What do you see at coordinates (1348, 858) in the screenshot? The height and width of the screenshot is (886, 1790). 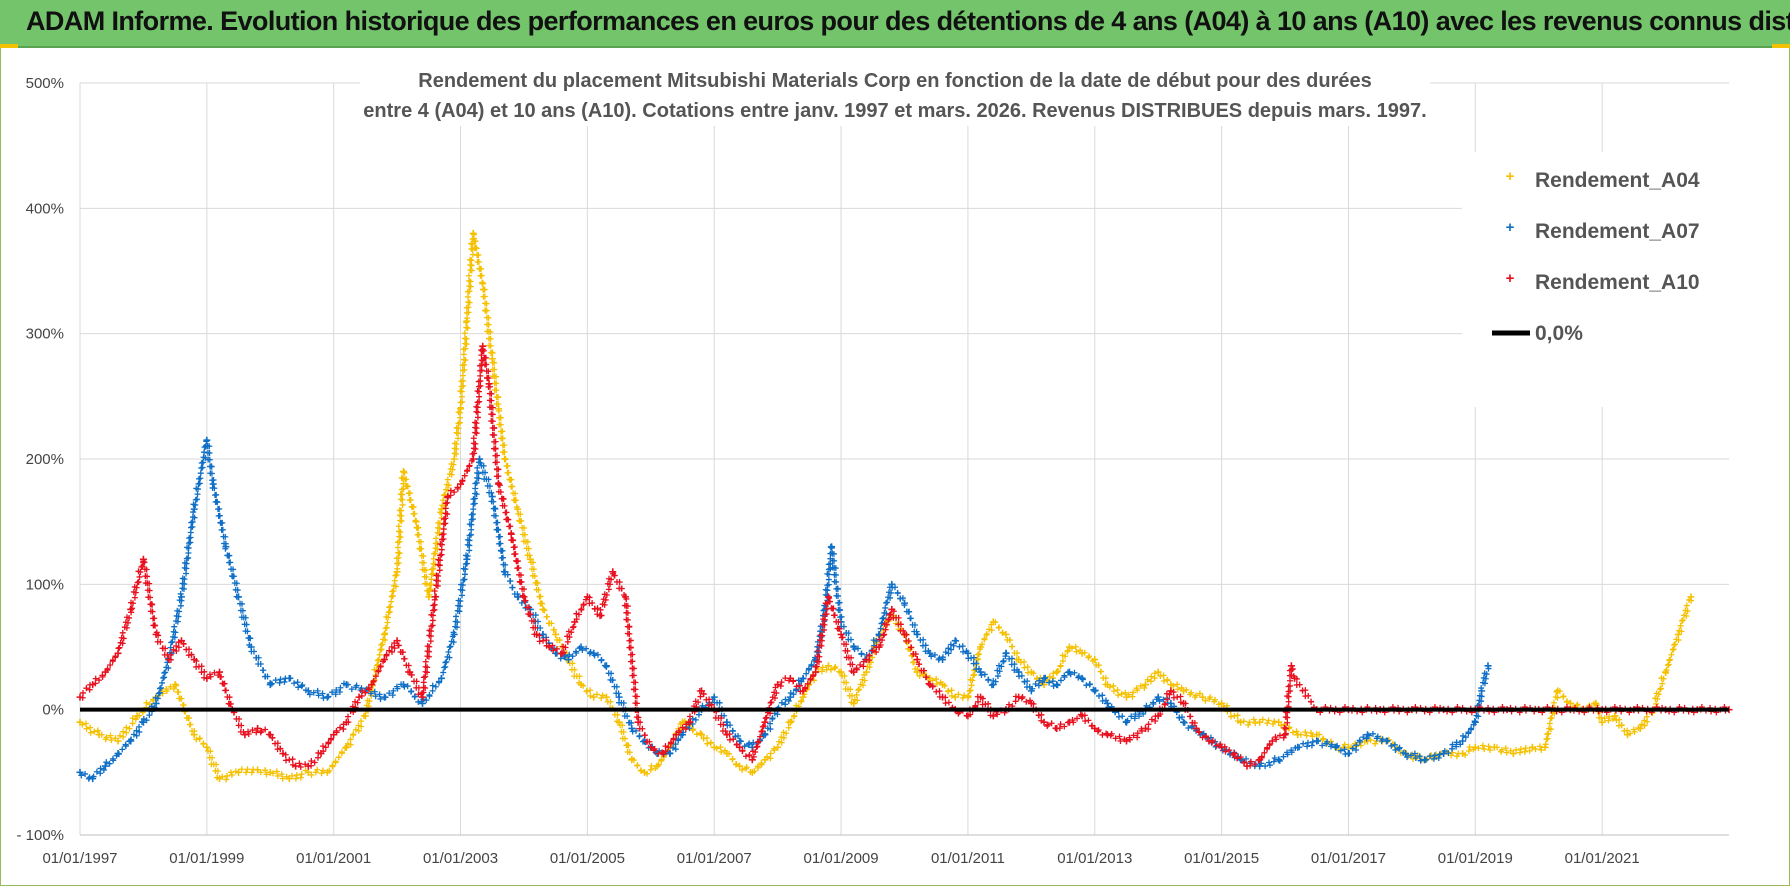 I see `x-tick-label: 01/01/2017` at bounding box center [1348, 858].